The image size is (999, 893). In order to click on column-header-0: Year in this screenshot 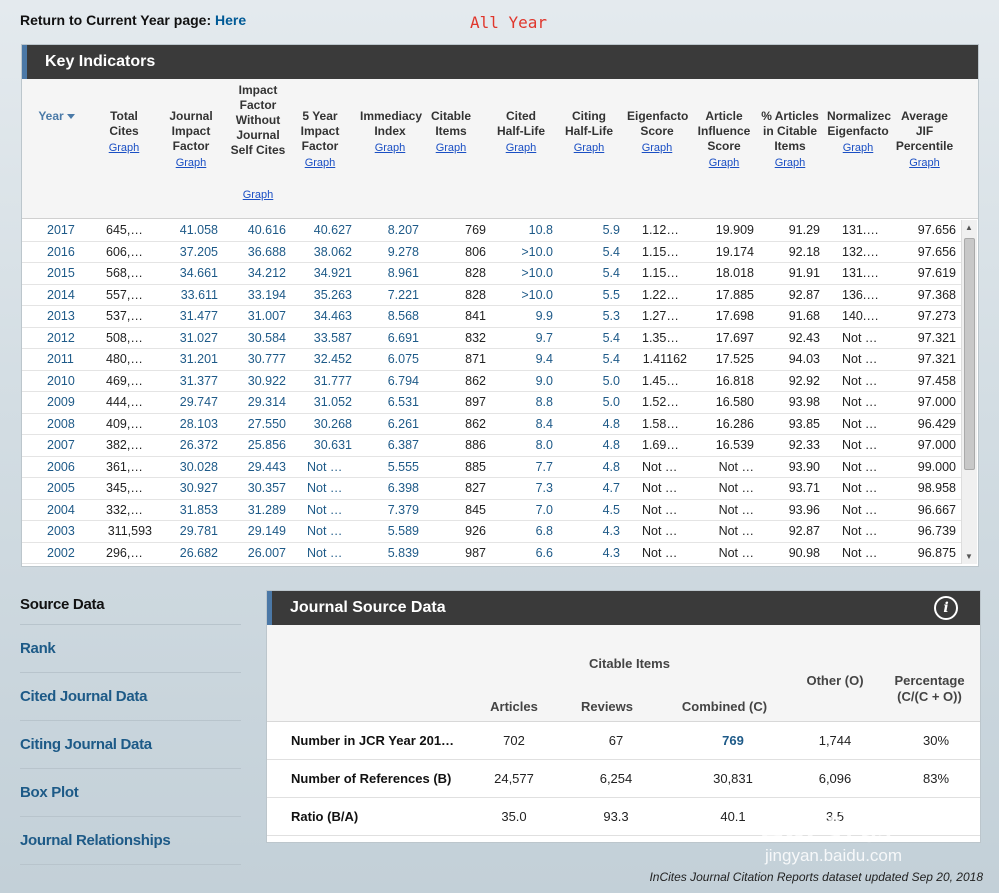, I will do `click(56, 116)`.